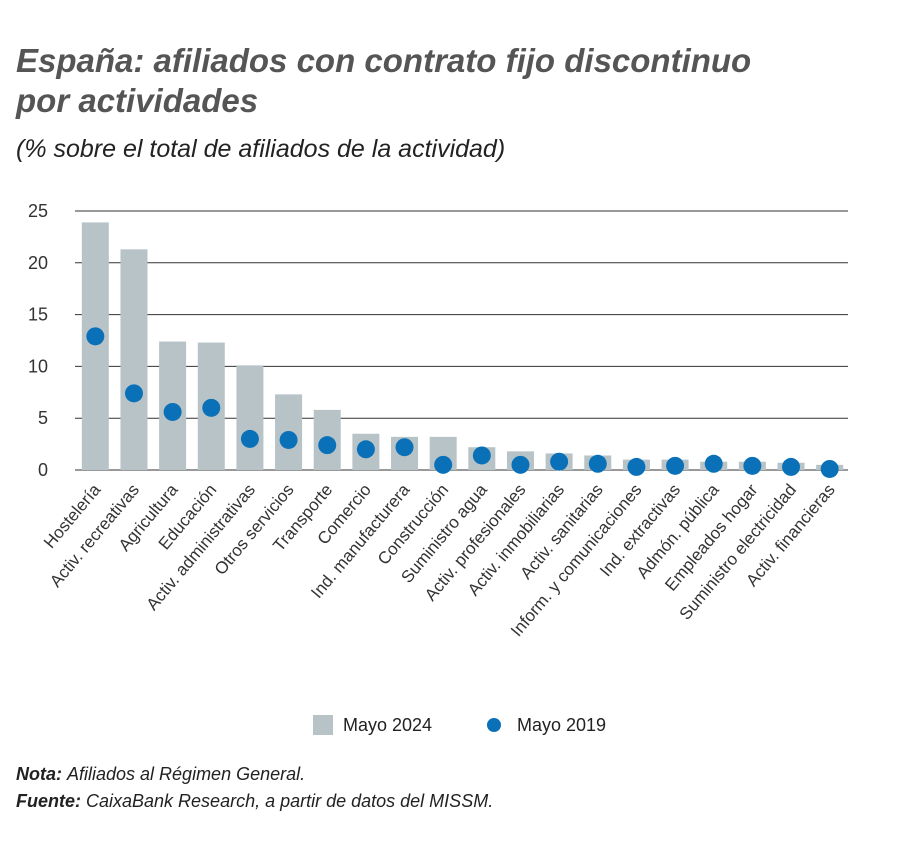  I want to click on chart-title: por actividades, so click(136, 100).